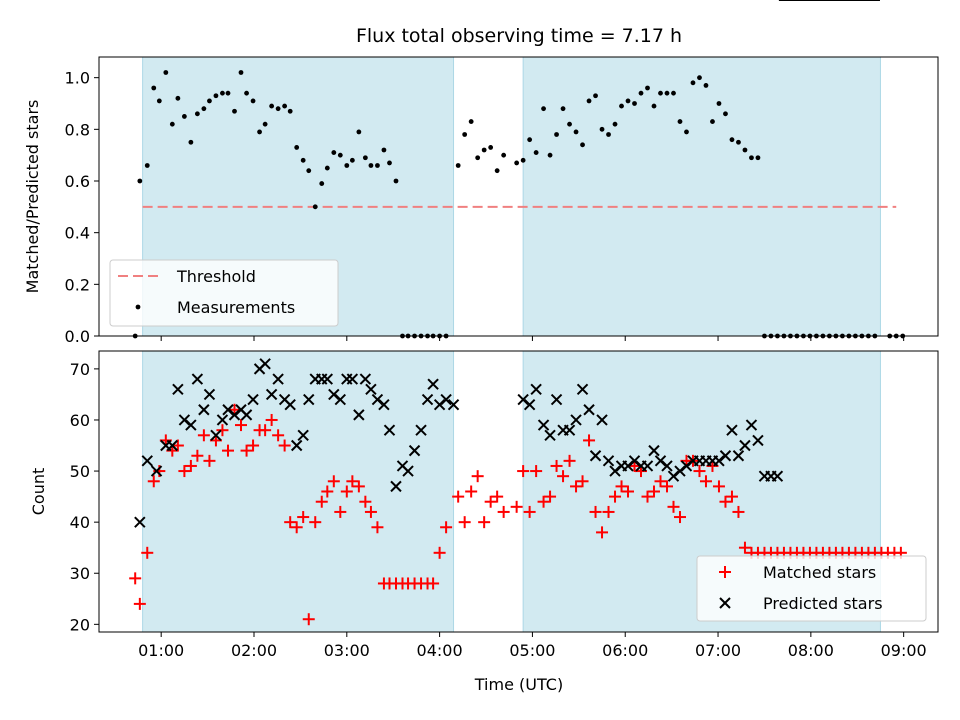  What do you see at coordinates (811, 588) in the screenshot?
I see `bottom-legend-box` at bounding box center [811, 588].